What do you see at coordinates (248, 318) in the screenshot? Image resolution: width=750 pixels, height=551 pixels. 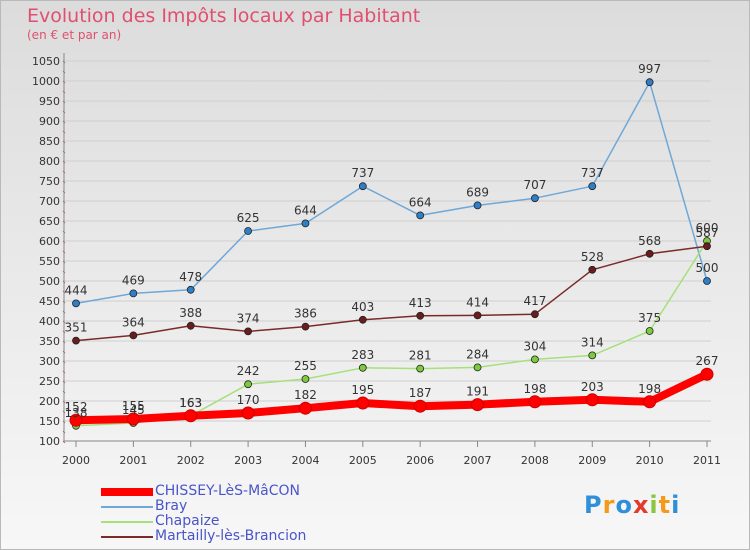 I see `data-label: 374` at bounding box center [248, 318].